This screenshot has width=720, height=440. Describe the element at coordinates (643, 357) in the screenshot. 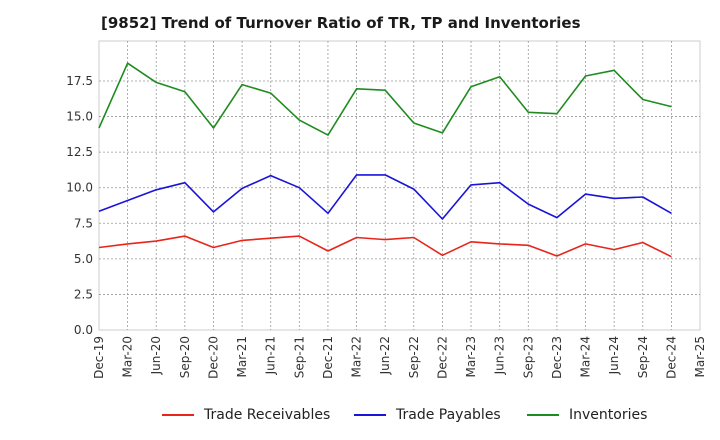

I see `x-tick-label: Sep-24` at that location.